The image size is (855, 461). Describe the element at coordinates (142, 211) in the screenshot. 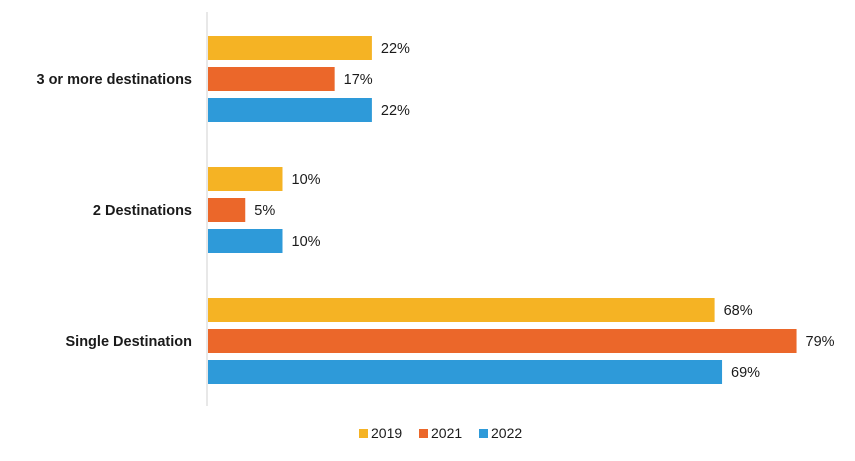

I see `category-label-2-destinations: 2 Destinations` at that location.